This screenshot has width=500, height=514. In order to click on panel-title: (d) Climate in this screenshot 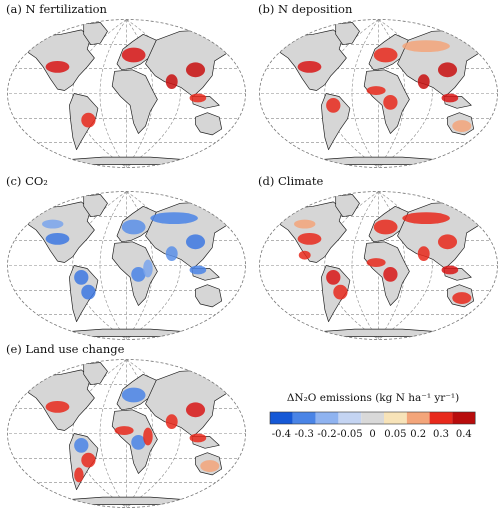, I will do `click(291, 181)`.